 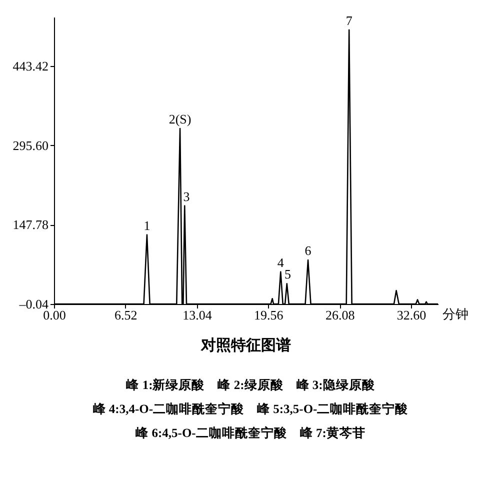 I want to click on x-tick-label: 6.52, so click(x=126, y=315).